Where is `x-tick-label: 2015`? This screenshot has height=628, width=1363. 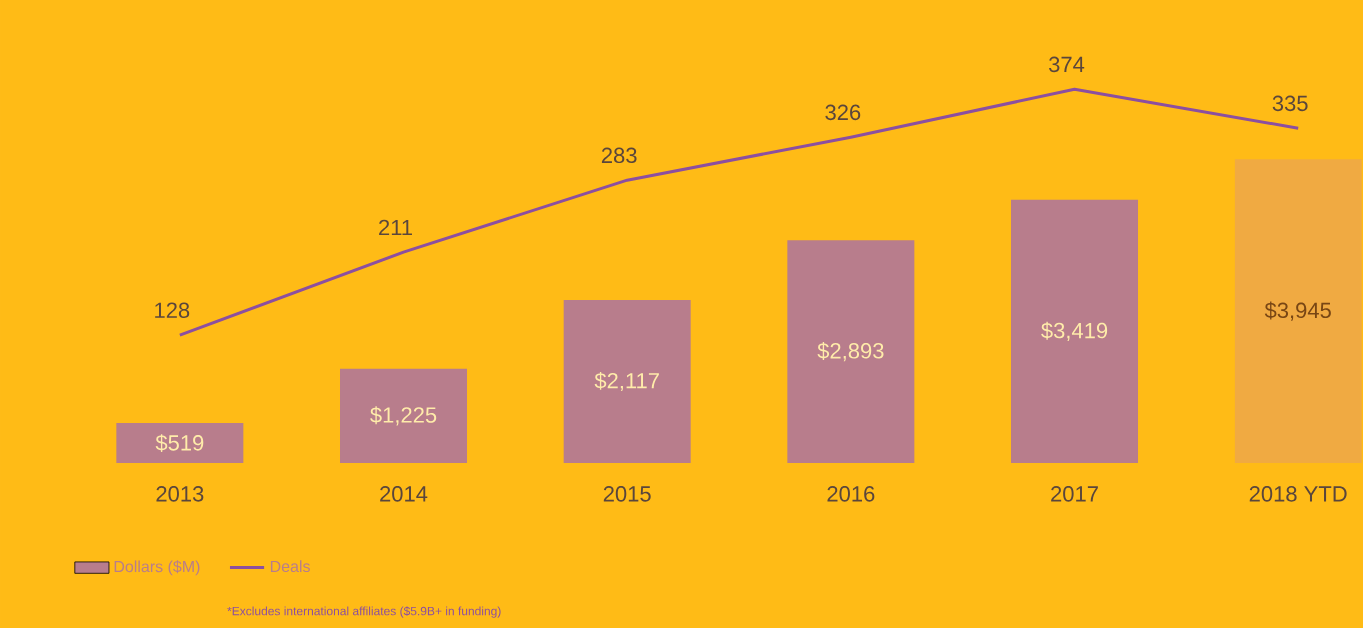 x-tick-label: 2015 is located at coordinates (627, 494).